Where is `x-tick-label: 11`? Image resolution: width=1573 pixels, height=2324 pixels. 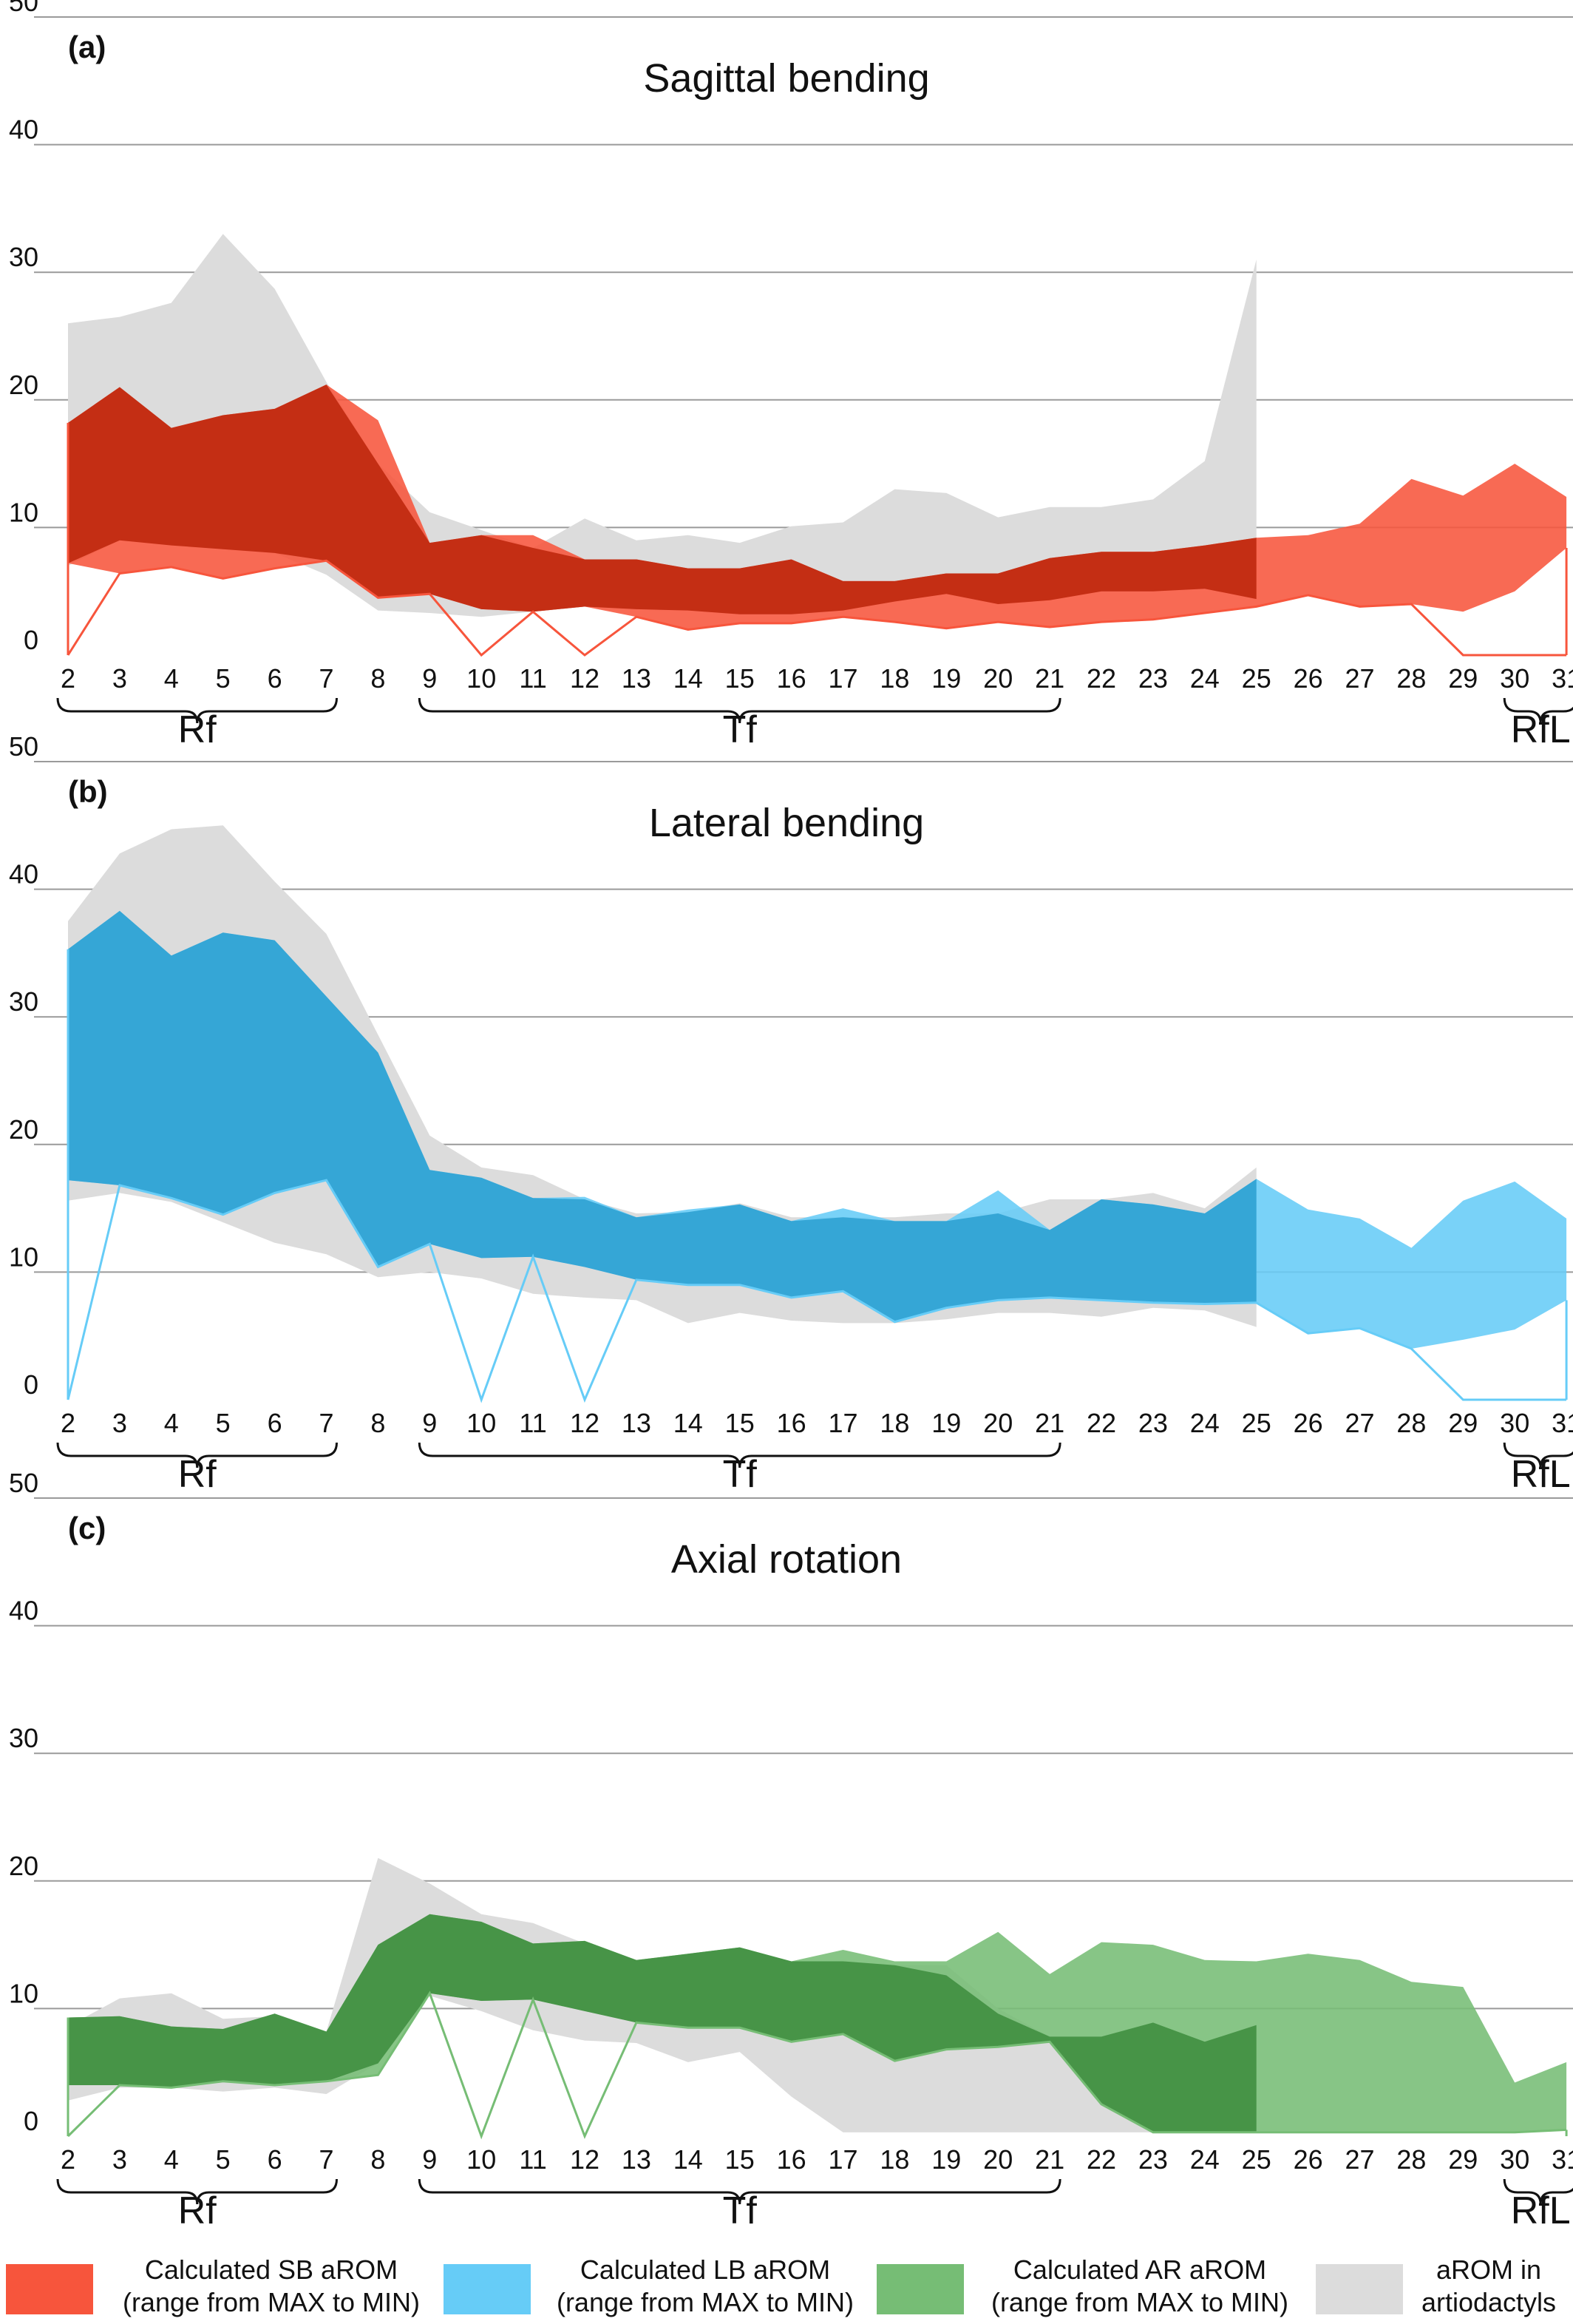
x-tick-label: 11 is located at coordinates (532, 678).